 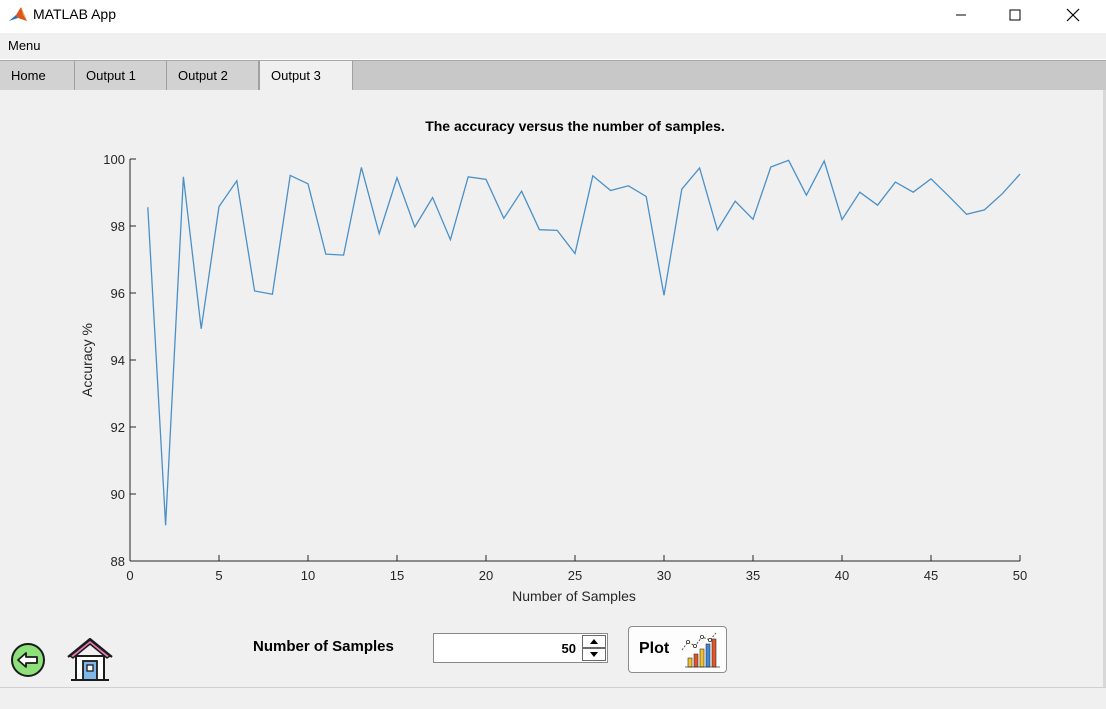 I want to click on y-axis-ticks: 88 90 92 94 96 98 100, so click(x=119, y=360).